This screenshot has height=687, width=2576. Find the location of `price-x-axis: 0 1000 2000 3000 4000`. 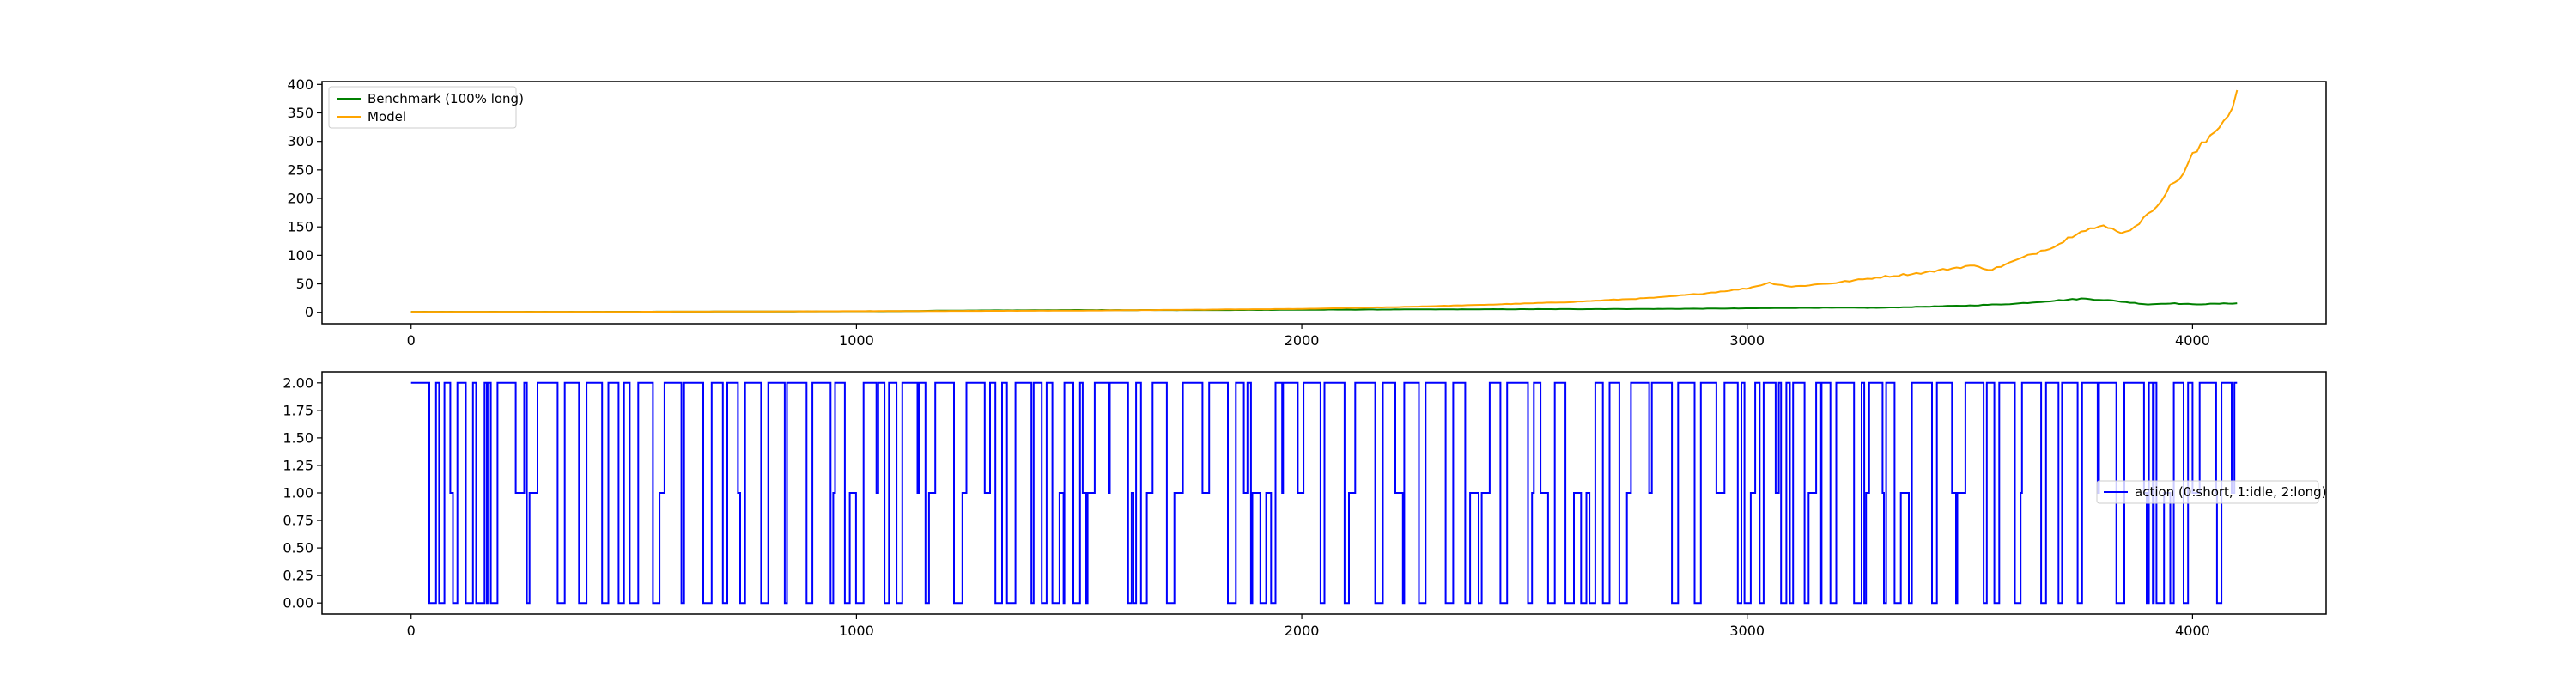

price-x-axis: 0 1000 2000 3000 4000 is located at coordinates (1308, 336).